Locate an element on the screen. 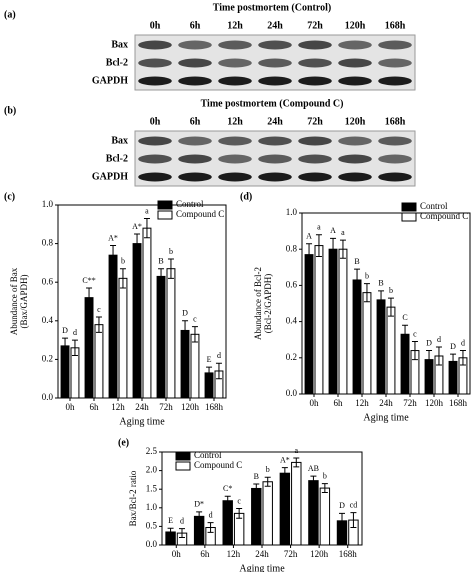 The height and width of the screenshot is (572, 474). y-tick-label: 2.0 is located at coordinates (152, 470).